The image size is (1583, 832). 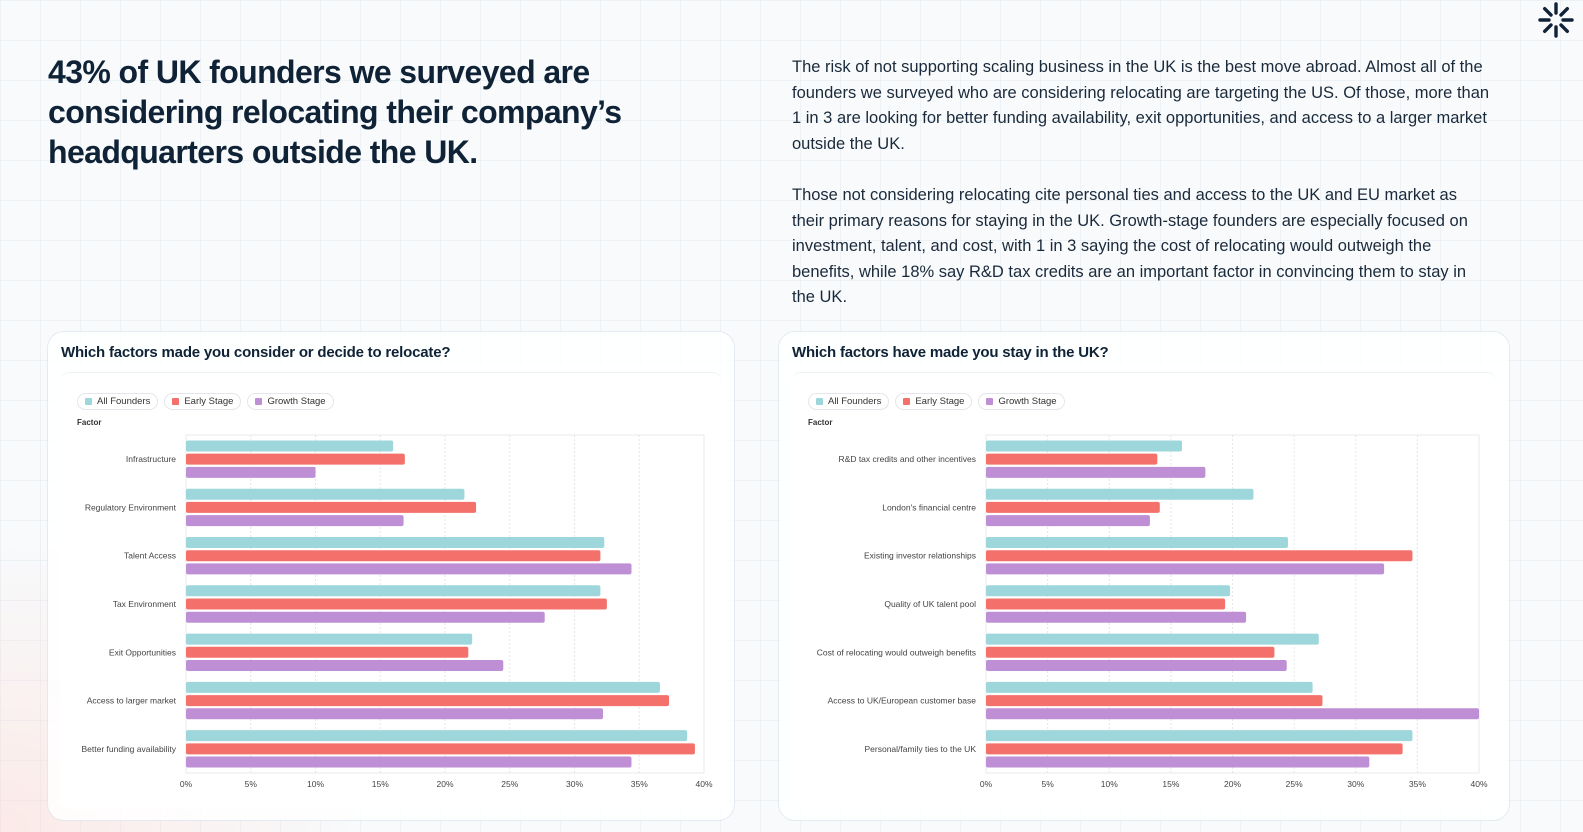 What do you see at coordinates (930, 604) in the screenshot?
I see `category-label: Quality of UK talent pool` at bounding box center [930, 604].